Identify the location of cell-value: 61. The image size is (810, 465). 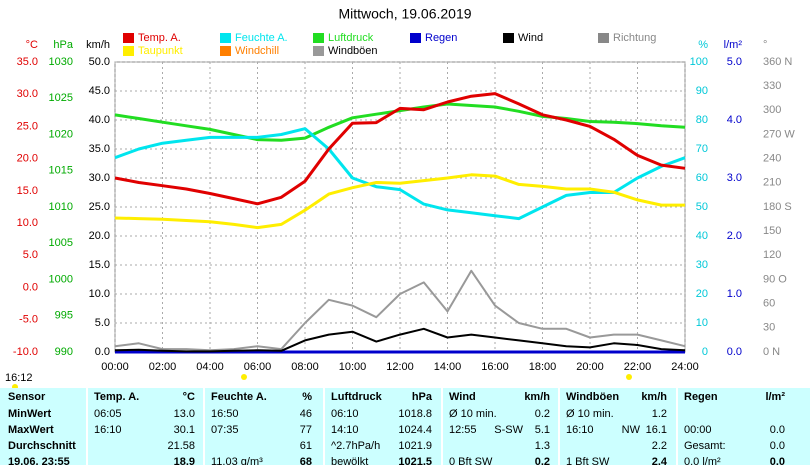
(305, 446).